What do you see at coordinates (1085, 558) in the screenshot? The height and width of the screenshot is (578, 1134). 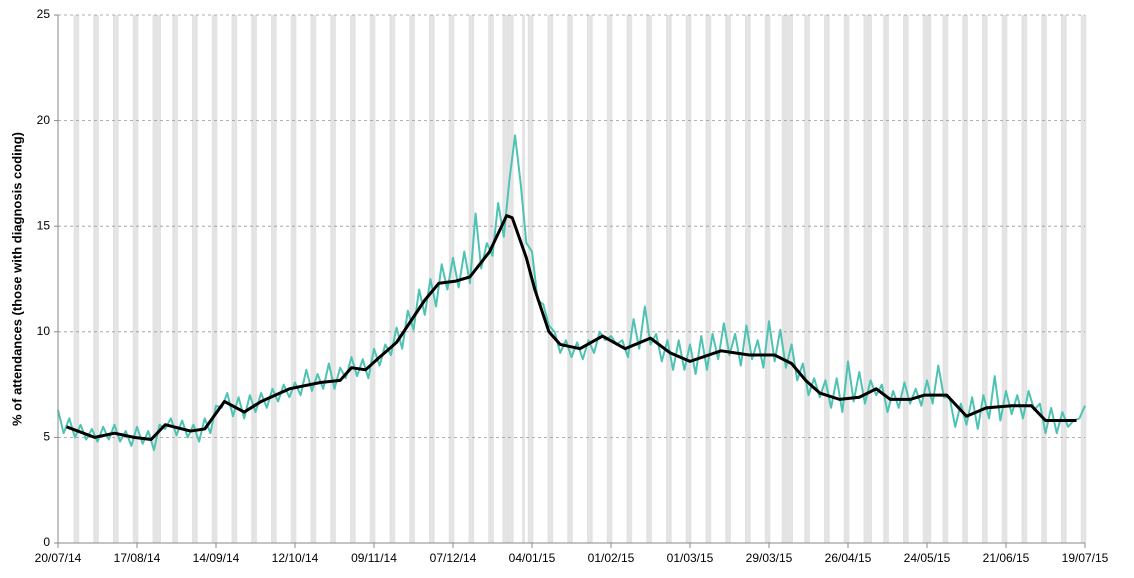 I see `x-tick-label: 19/07/15` at bounding box center [1085, 558].